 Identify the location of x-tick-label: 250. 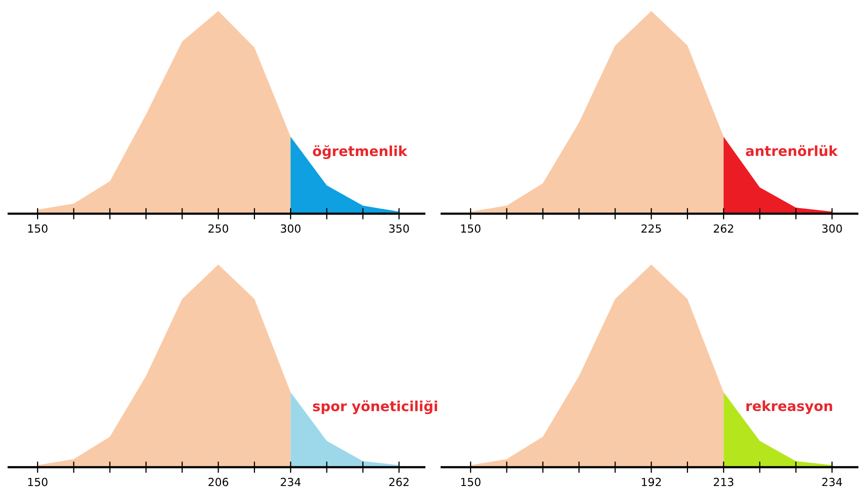
(218, 228).